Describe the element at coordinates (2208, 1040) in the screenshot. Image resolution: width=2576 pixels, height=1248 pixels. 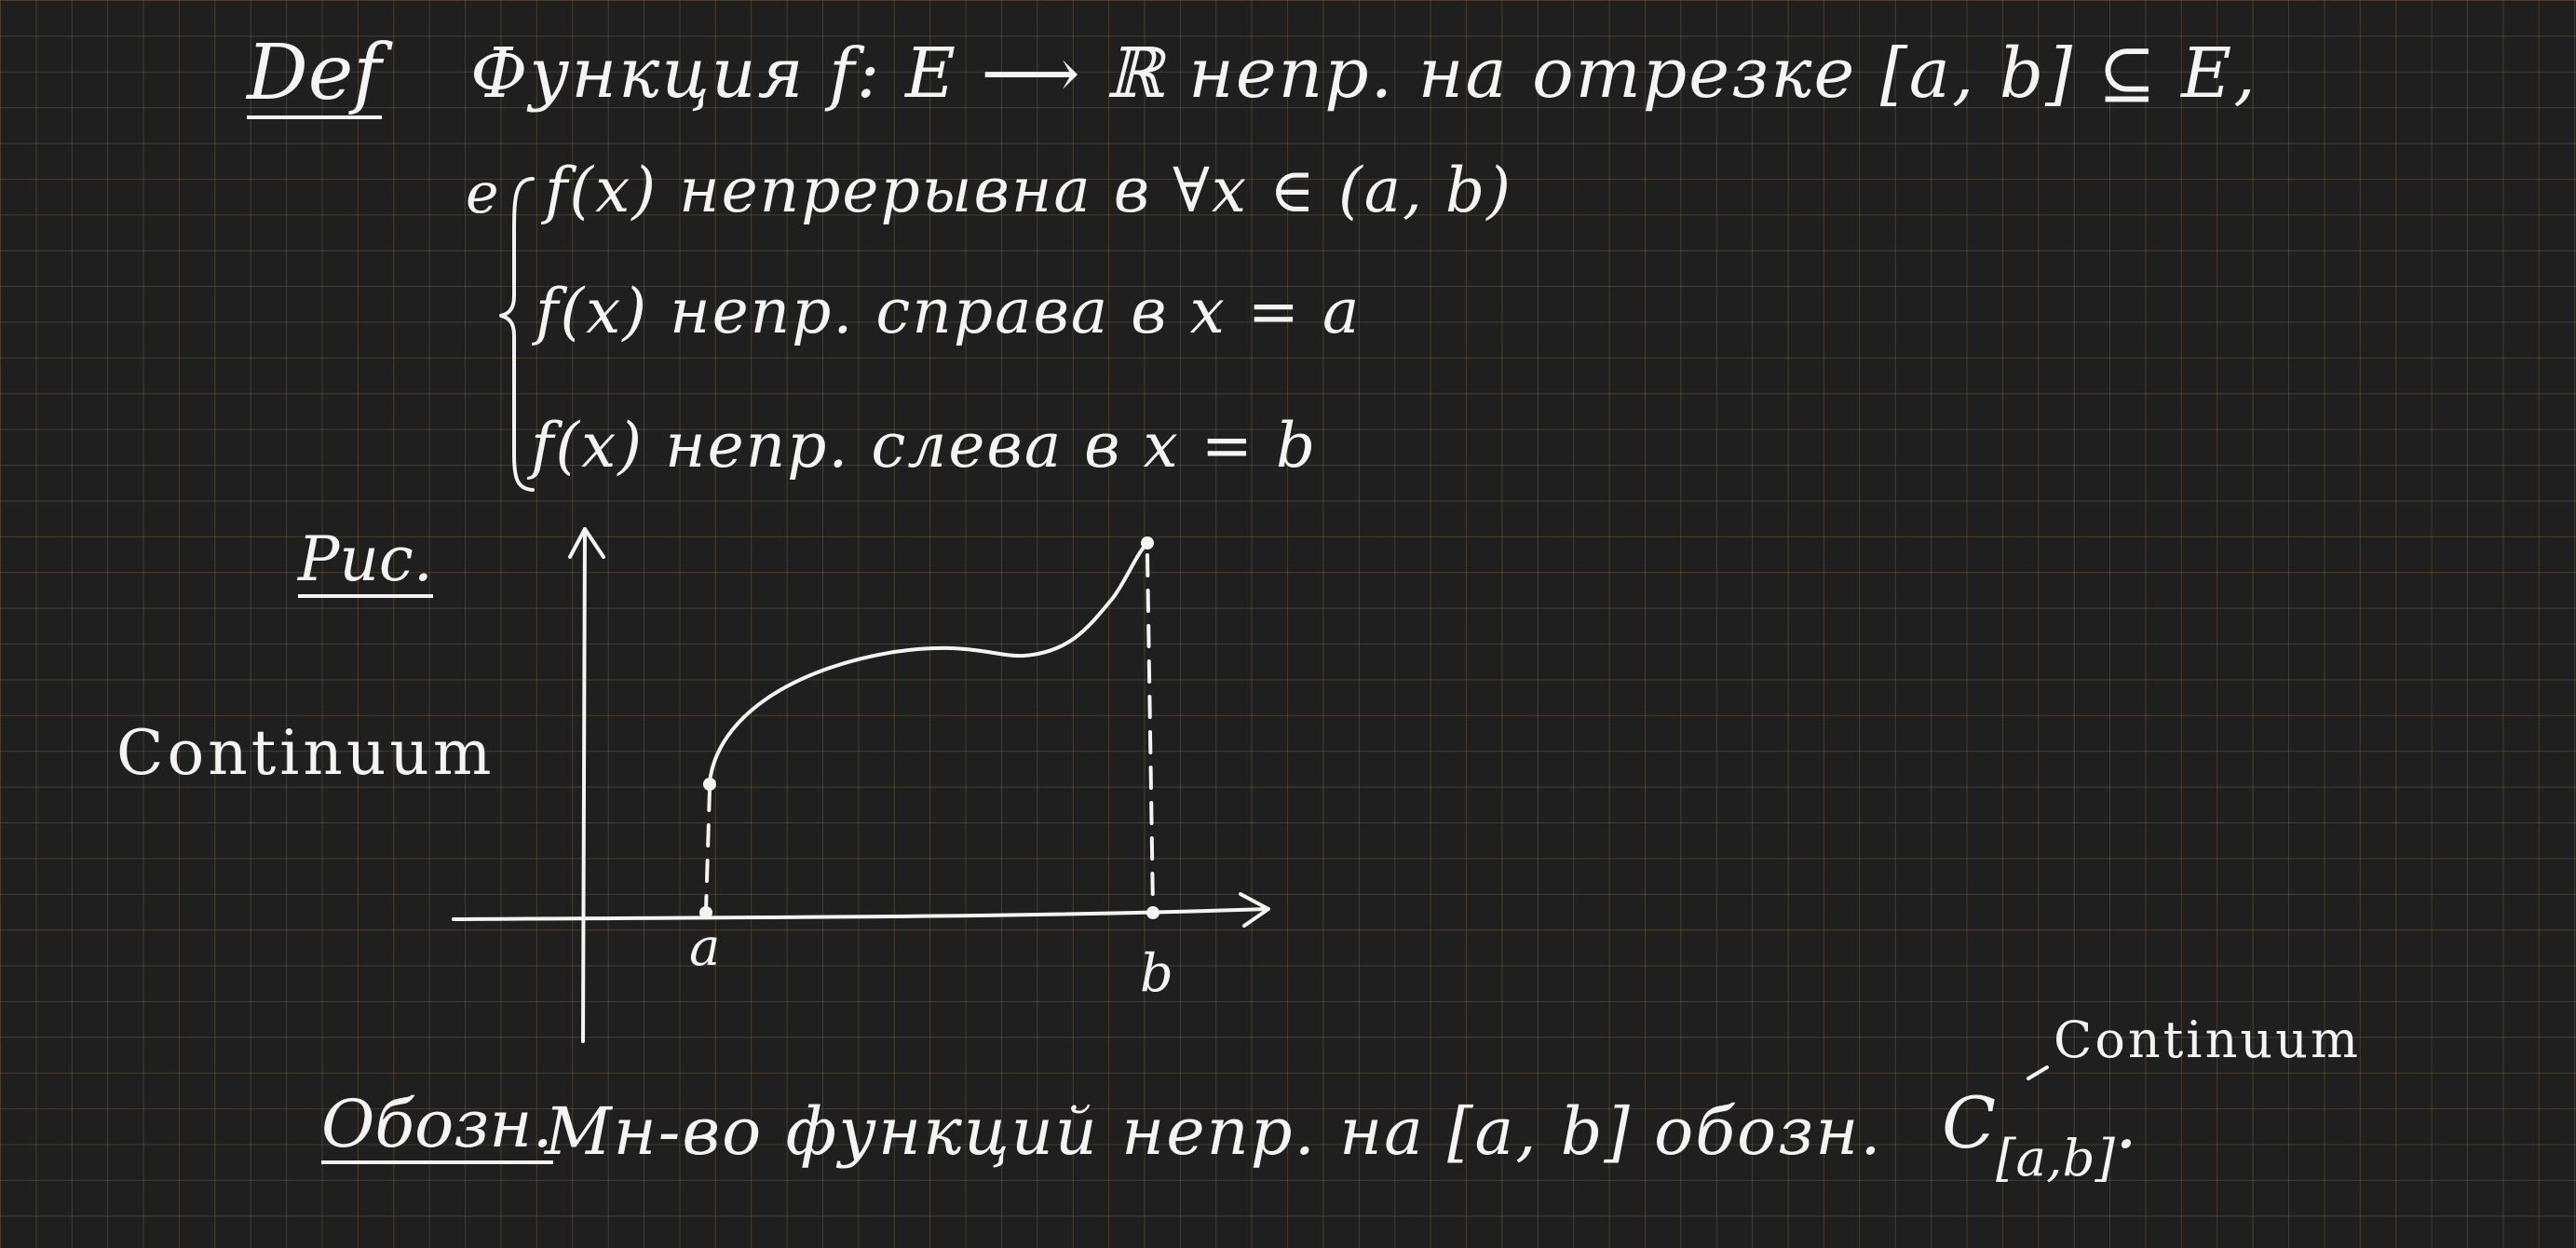
I see `continuum-annotation: Continuum` at that location.